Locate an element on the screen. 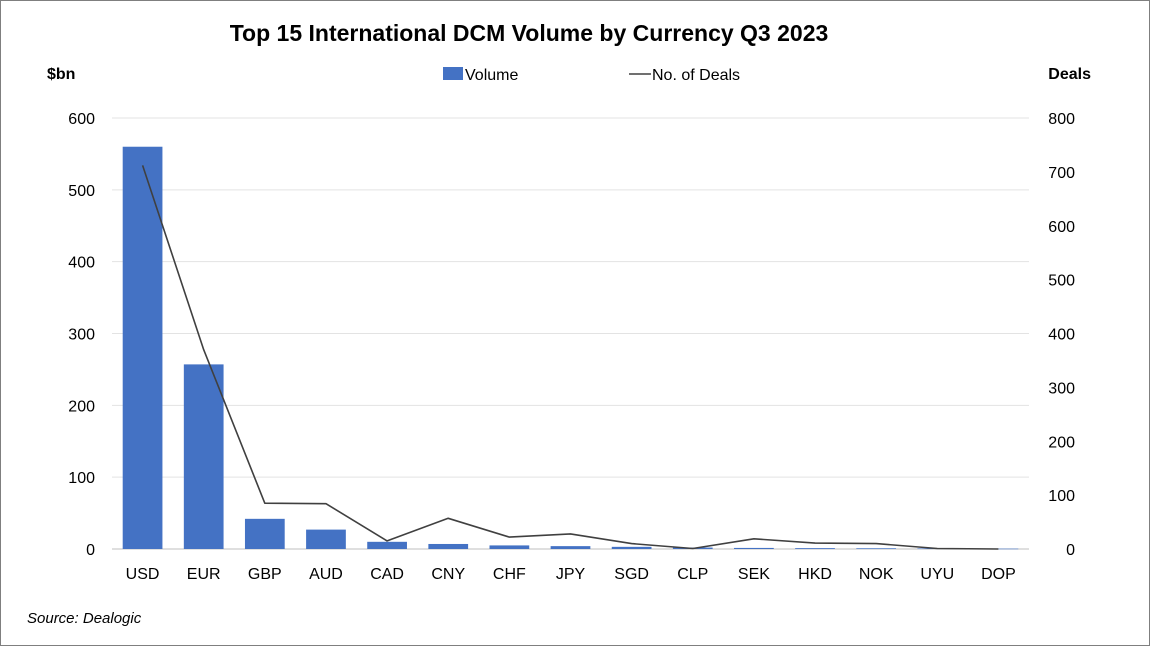 The image size is (1150, 646). category-tick-label: AUD is located at coordinates (326, 574).